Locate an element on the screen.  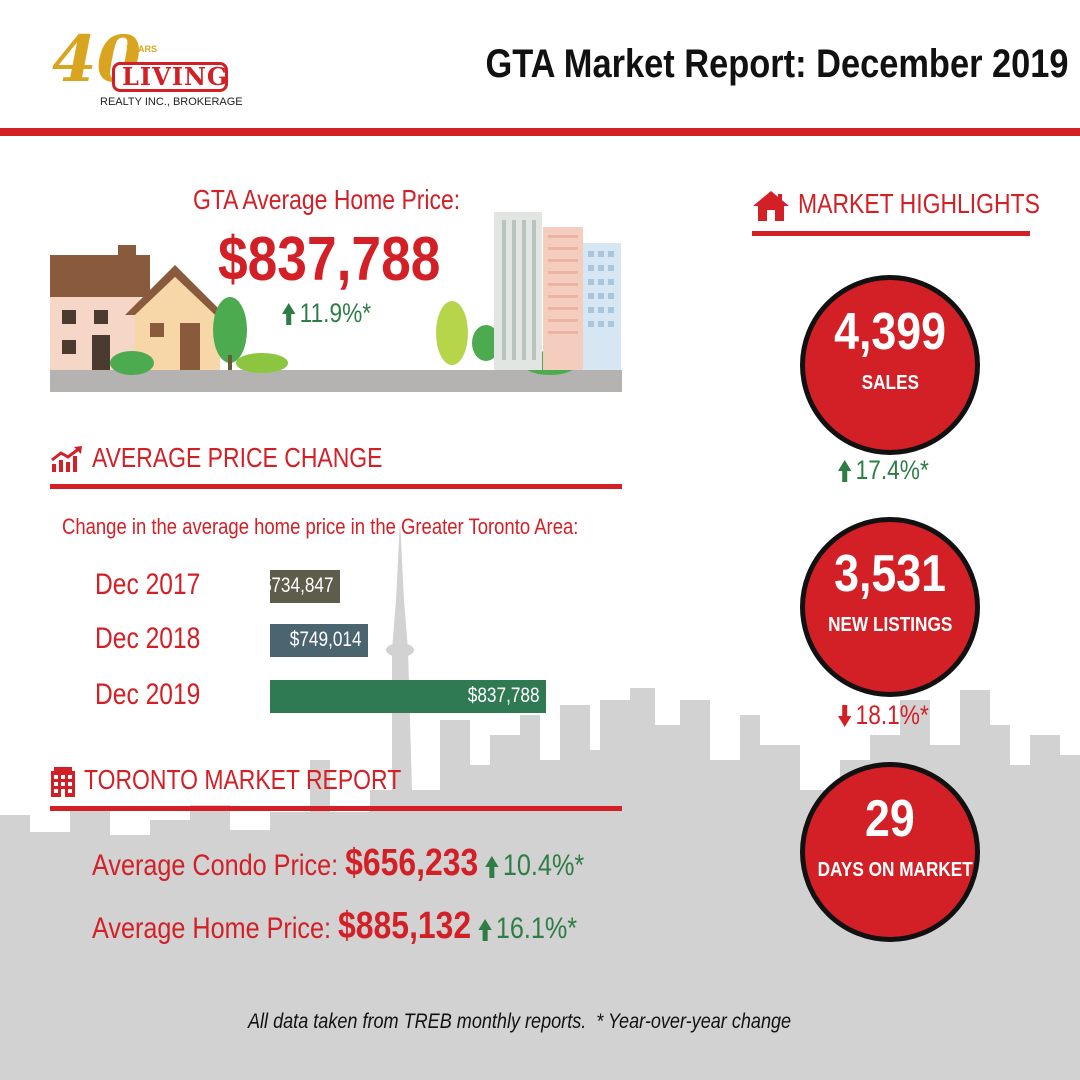
sales-circle: 4,399 SALES is located at coordinates (890, 365).